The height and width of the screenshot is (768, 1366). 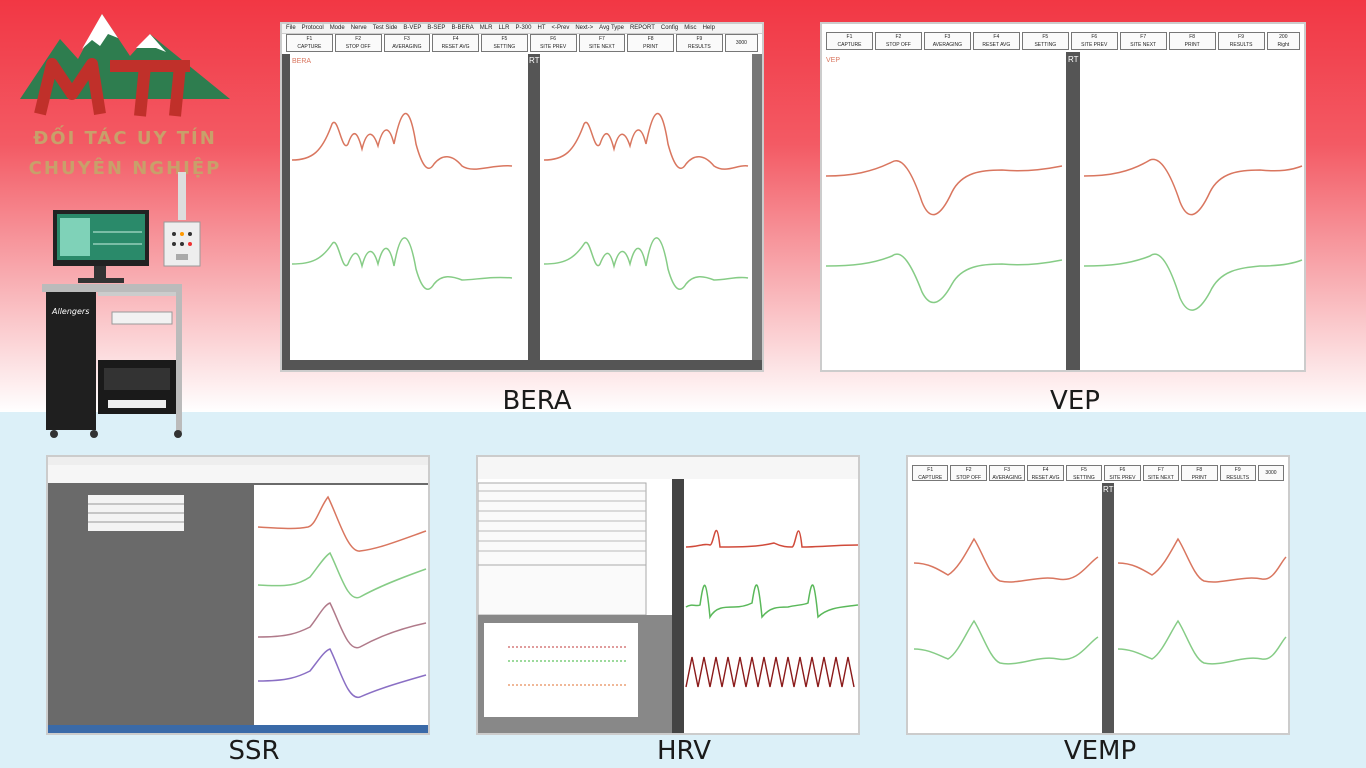 What do you see at coordinates (1100, 608) in the screenshot?
I see `vemp-waveform-area: RT` at bounding box center [1100, 608].